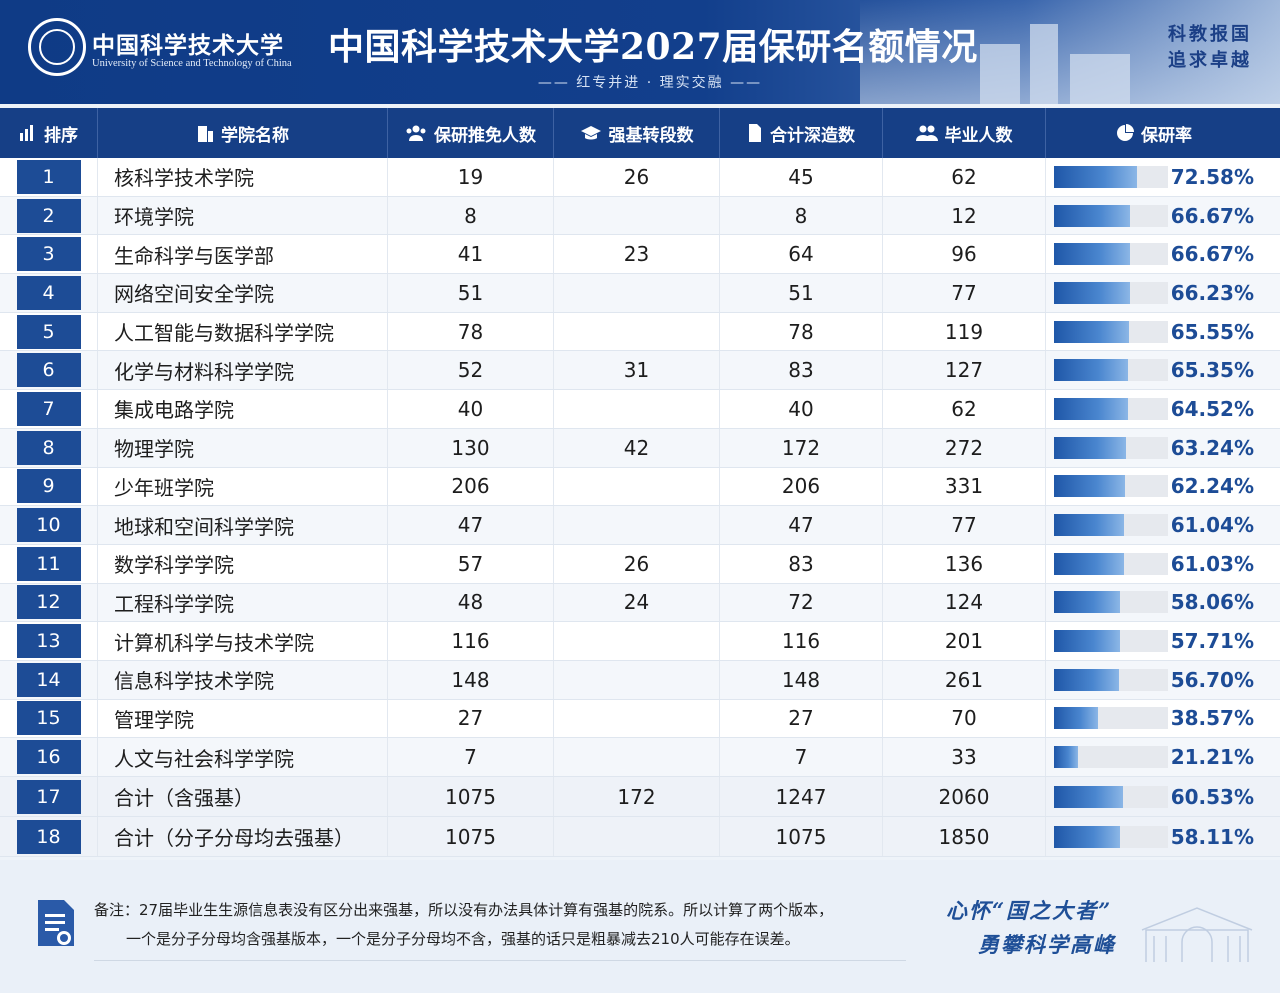 Image resolution: width=1280 pixels, height=993 pixels. What do you see at coordinates (471, 370) in the screenshot?
I see `recommended-count: 52` at bounding box center [471, 370].